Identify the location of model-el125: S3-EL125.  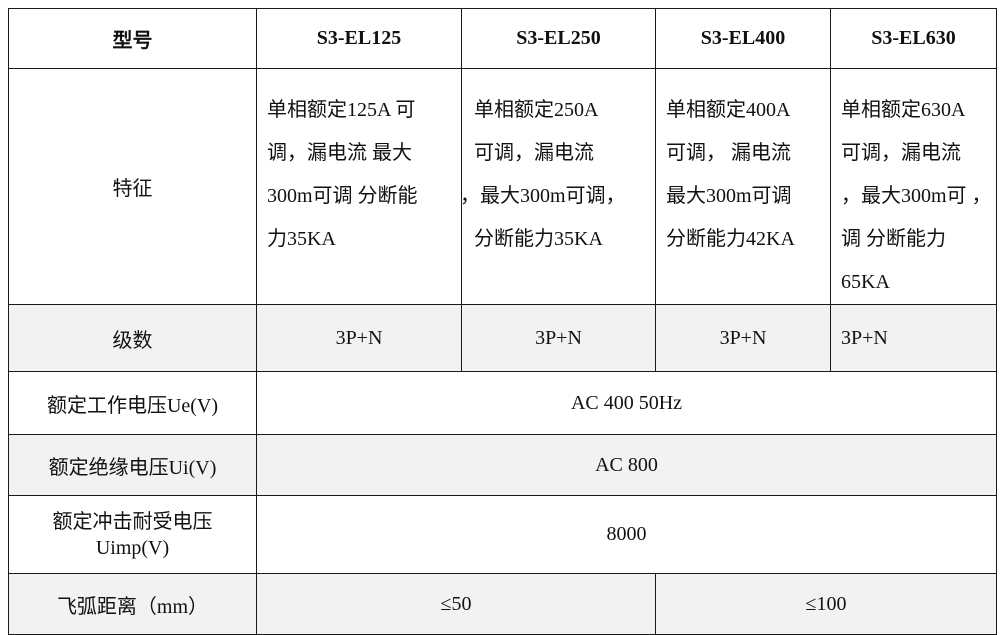
(359, 38).